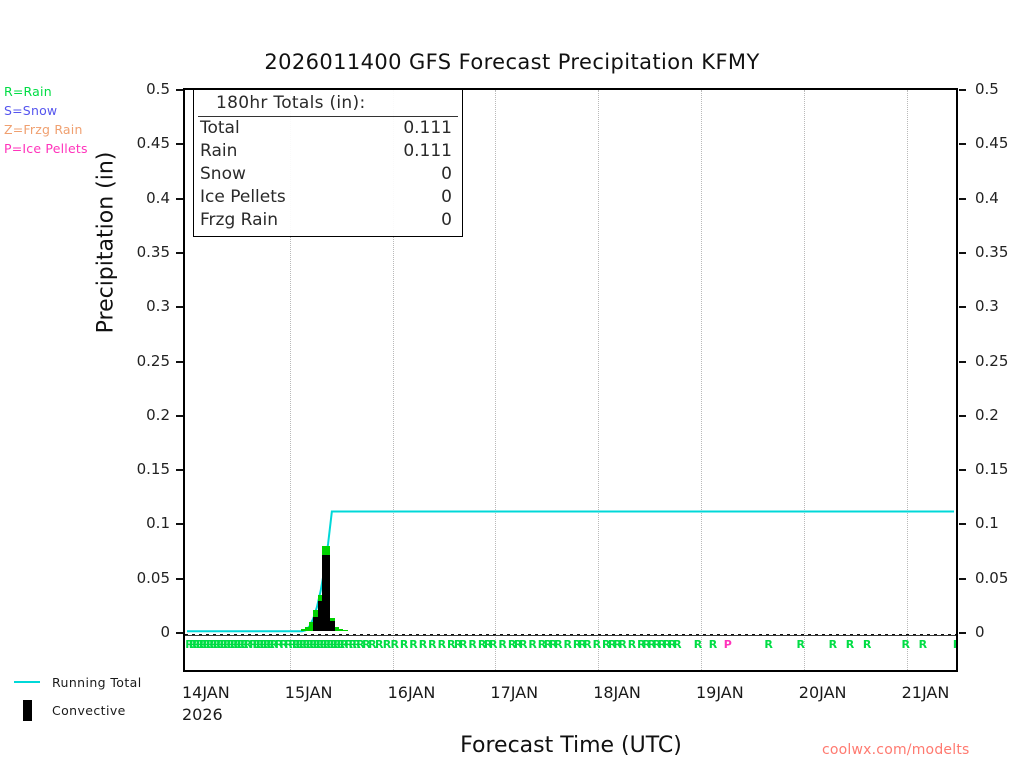 This screenshot has height=768, width=1024. Describe the element at coordinates (220, 128) in the screenshot. I see `totals-label-total: Total` at that location.